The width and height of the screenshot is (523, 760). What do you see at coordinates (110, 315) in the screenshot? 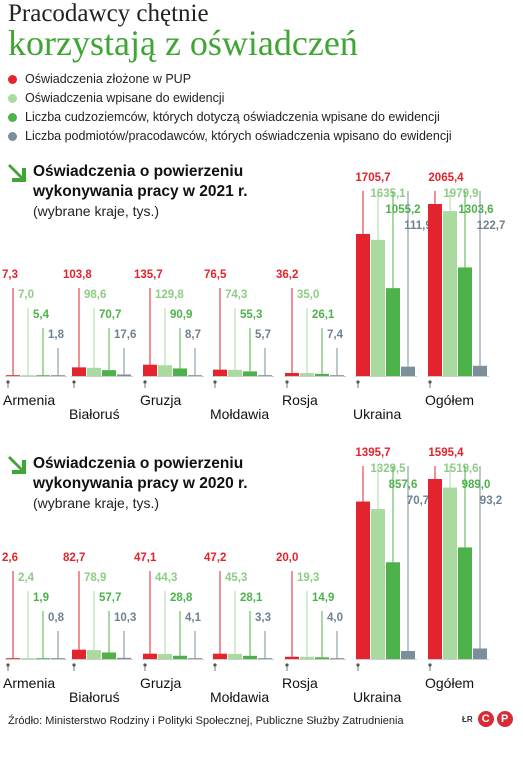
I see `value-label-foreigners-bialorus: 70,7` at bounding box center [110, 315].